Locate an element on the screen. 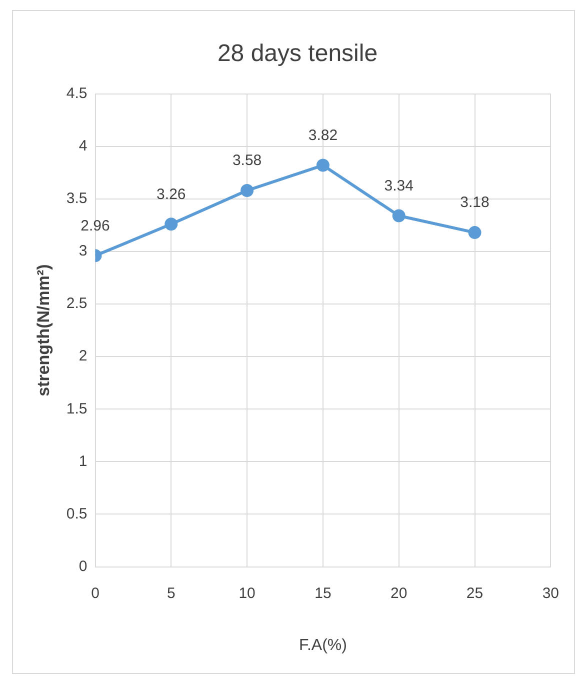 This screenshot has height=684, width=577. x-tick-label: 25 is located at coordinates (475, 593).